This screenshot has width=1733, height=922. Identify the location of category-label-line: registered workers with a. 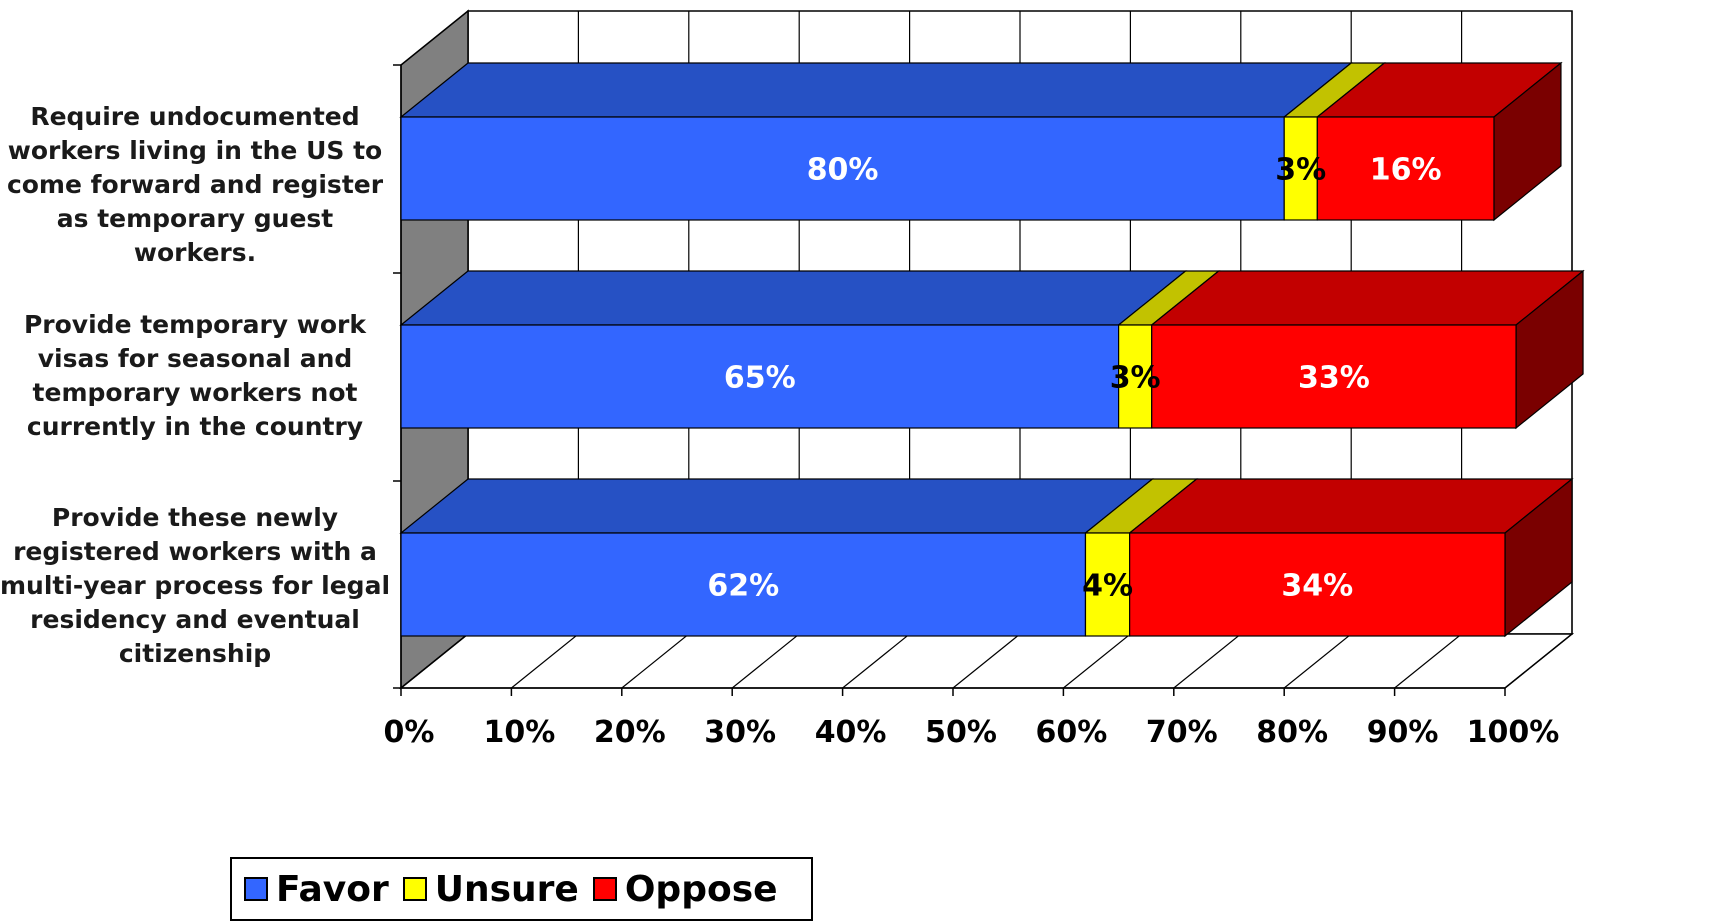
(195, 551).